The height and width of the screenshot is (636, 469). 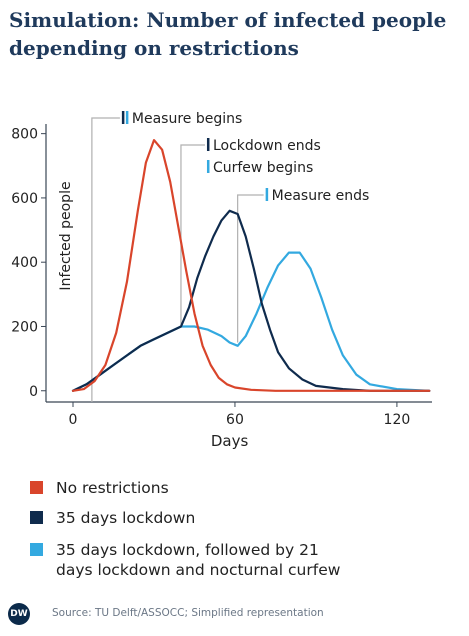 I want to click on y-tick-label: 400, so click(x=24, y=263).